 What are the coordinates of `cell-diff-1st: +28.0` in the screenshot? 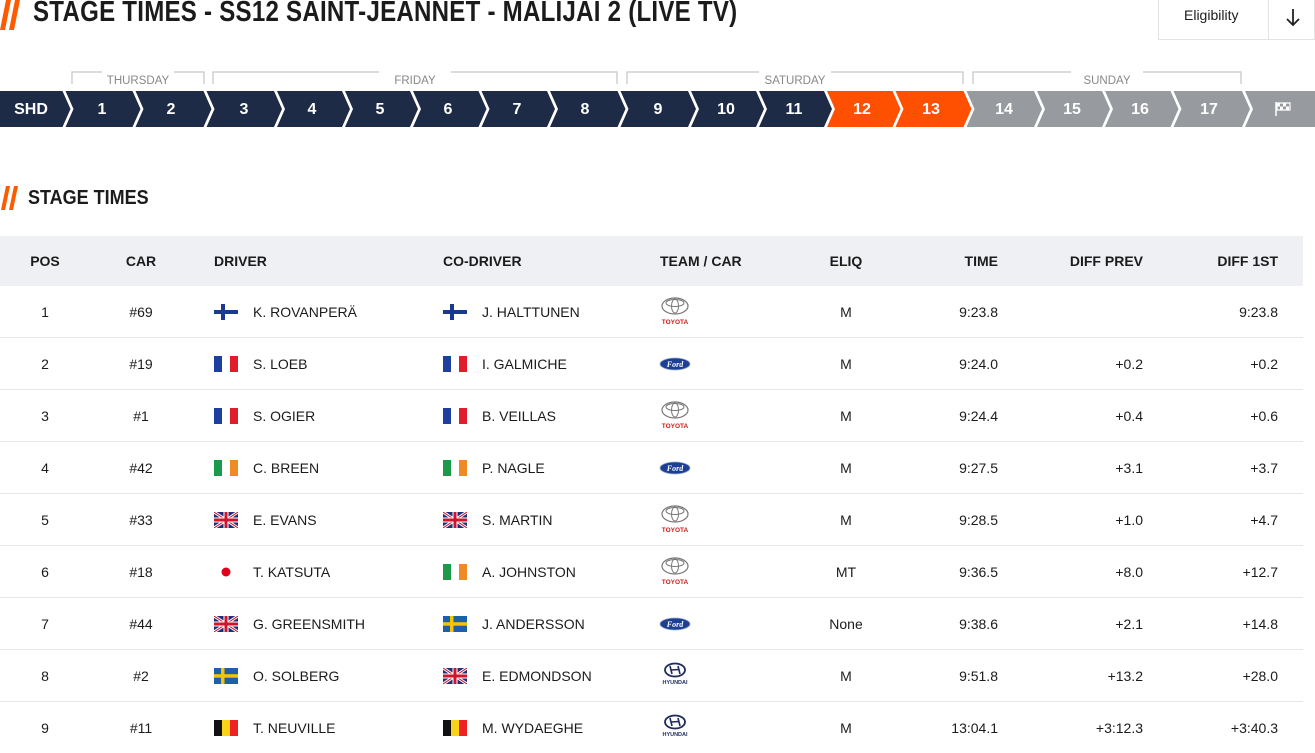 It's located at (1260, 676).